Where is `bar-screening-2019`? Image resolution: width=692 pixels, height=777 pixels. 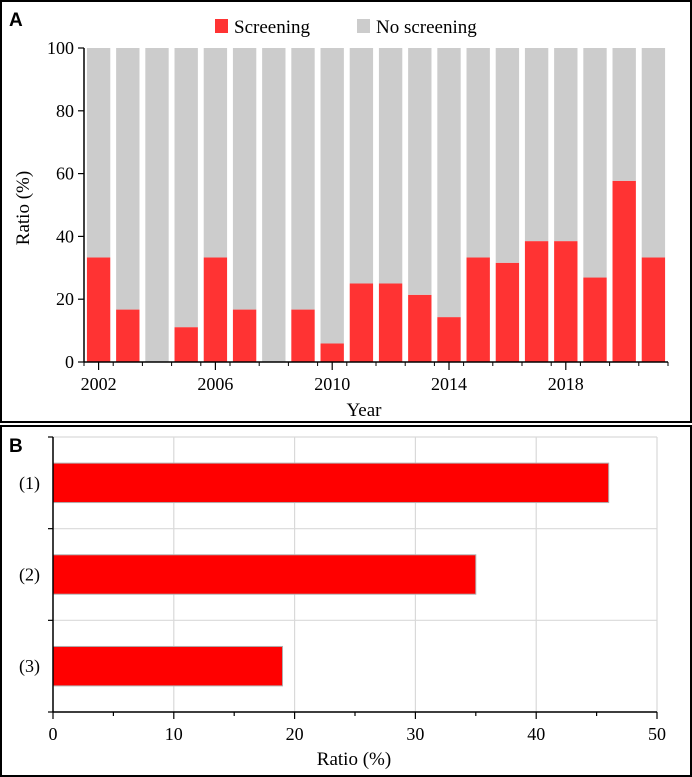
bar-screening-2019 is located at coordinates (595, 319).